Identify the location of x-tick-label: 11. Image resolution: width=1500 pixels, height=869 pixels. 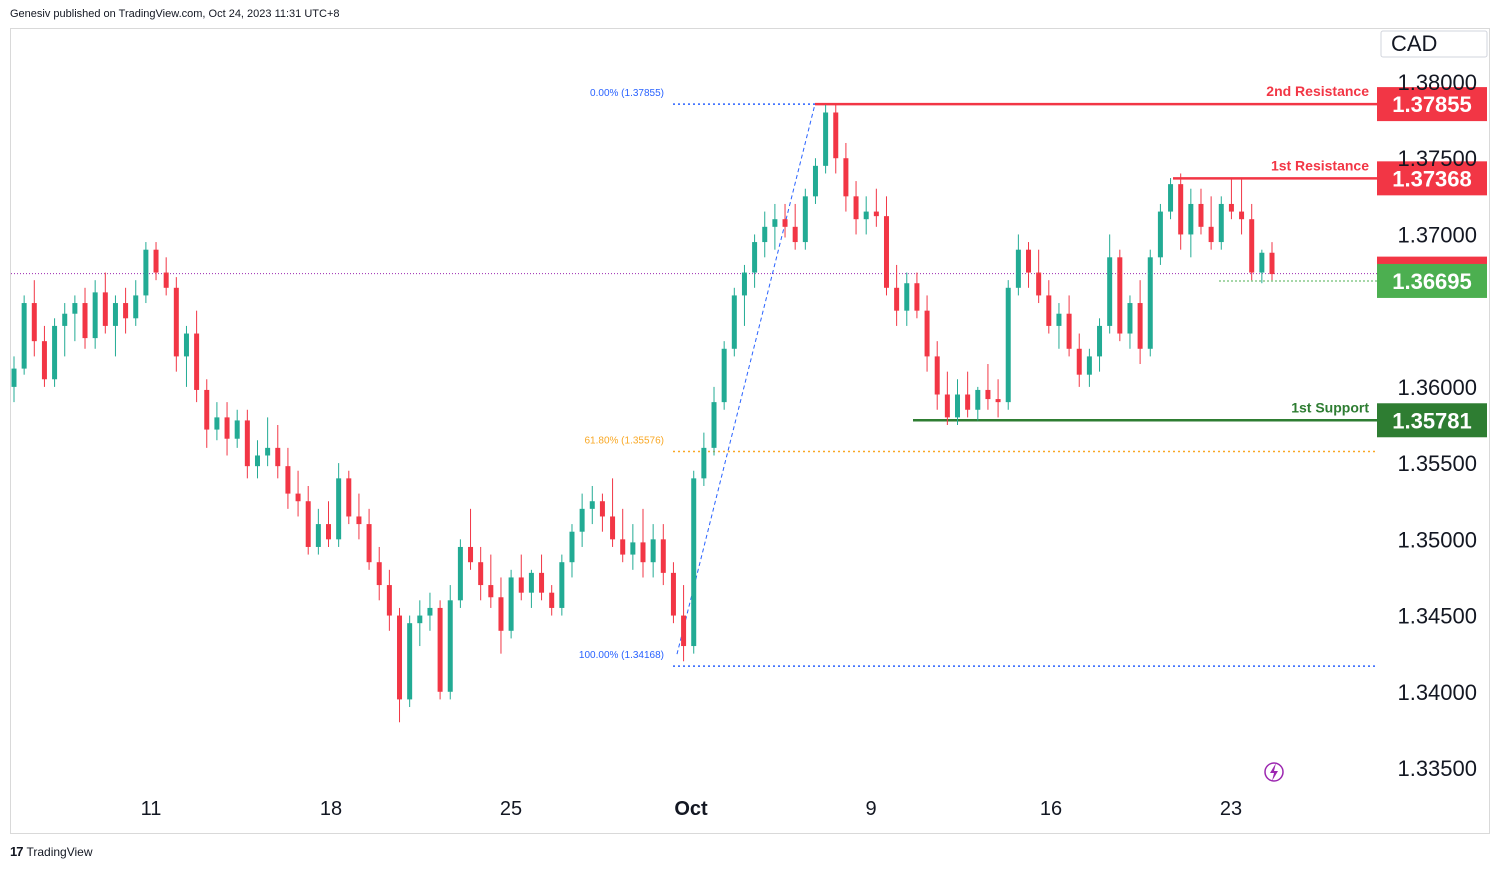
(151, 809).